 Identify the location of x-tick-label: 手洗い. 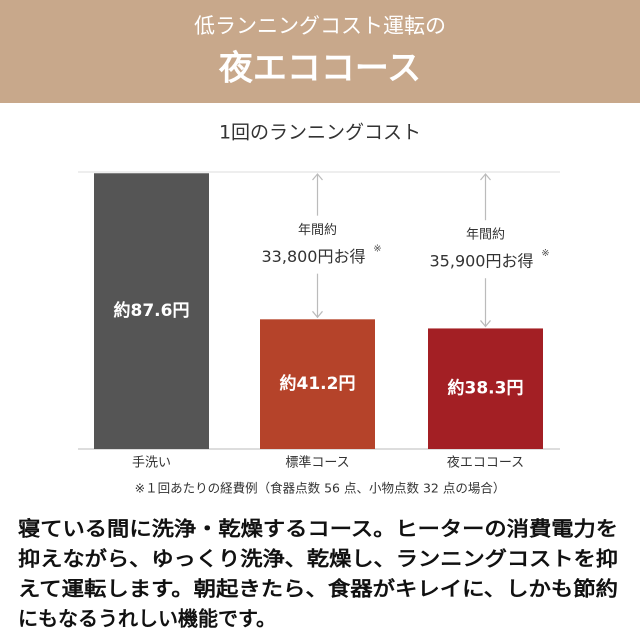
(151, 463).